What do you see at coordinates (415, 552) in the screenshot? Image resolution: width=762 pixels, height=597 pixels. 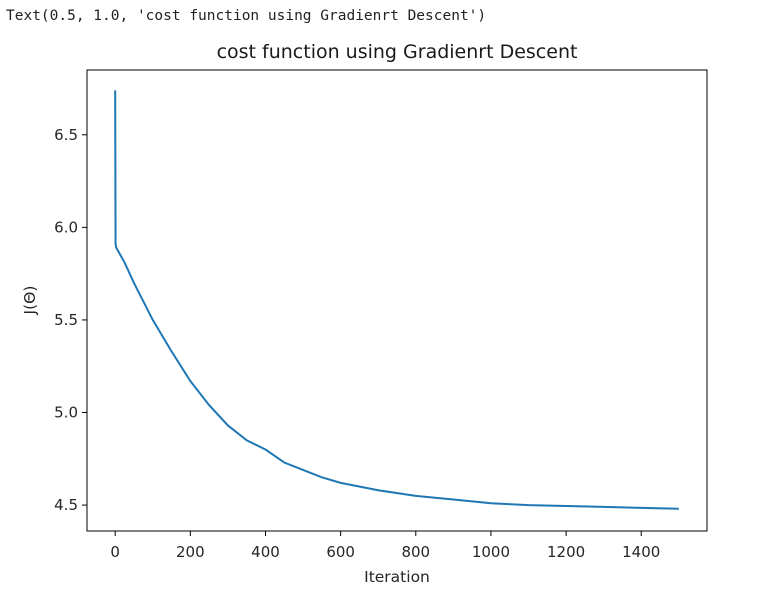 I see `x-tick-label: 800` at bounding box center [415, 552].